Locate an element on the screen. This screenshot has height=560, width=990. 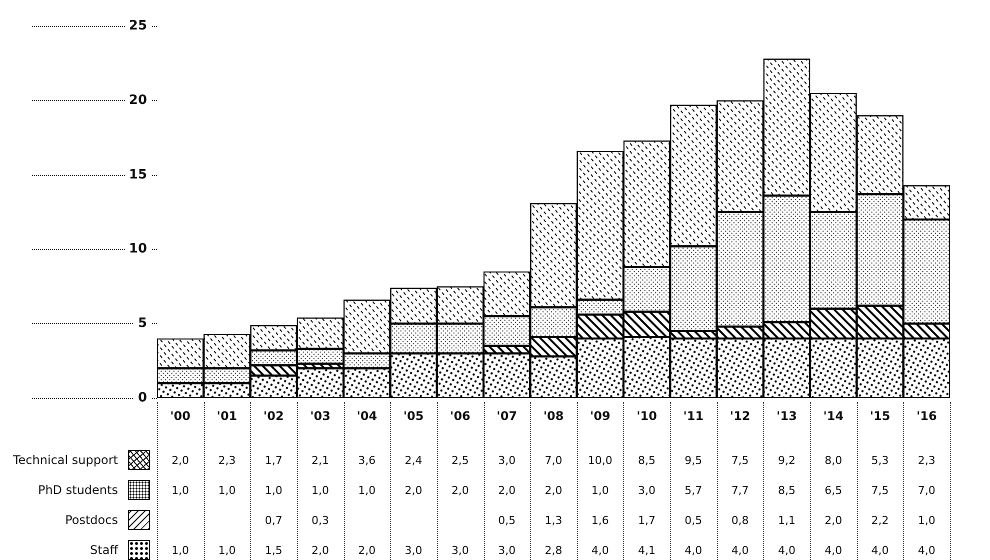
data-label: 1,3 is located at coordinates (554, 520).